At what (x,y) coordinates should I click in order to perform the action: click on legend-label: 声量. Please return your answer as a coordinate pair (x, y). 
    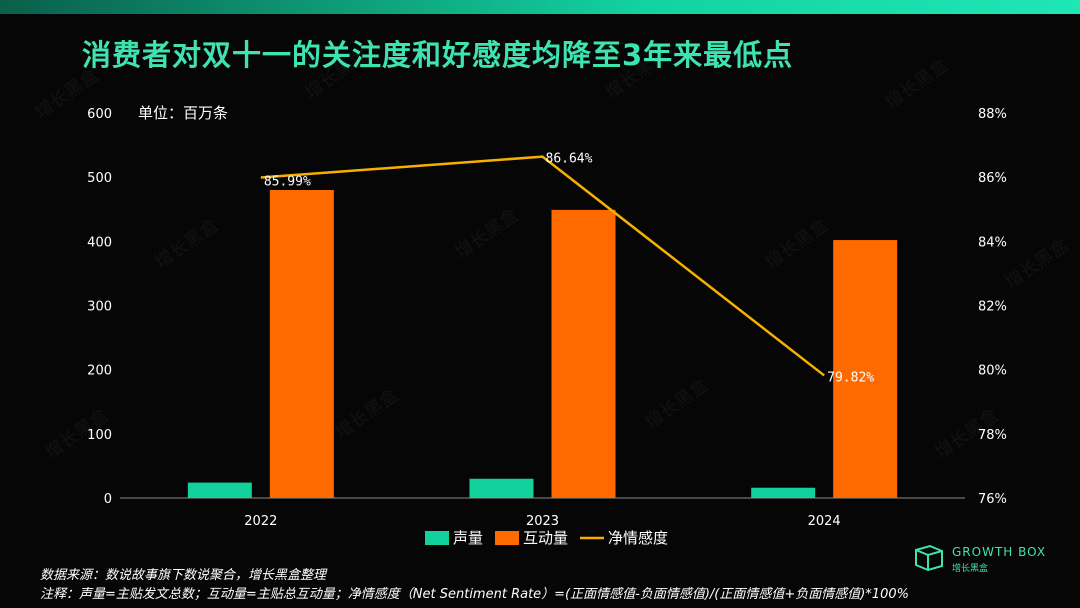
    Looking at the image, I should click on (468, 538).